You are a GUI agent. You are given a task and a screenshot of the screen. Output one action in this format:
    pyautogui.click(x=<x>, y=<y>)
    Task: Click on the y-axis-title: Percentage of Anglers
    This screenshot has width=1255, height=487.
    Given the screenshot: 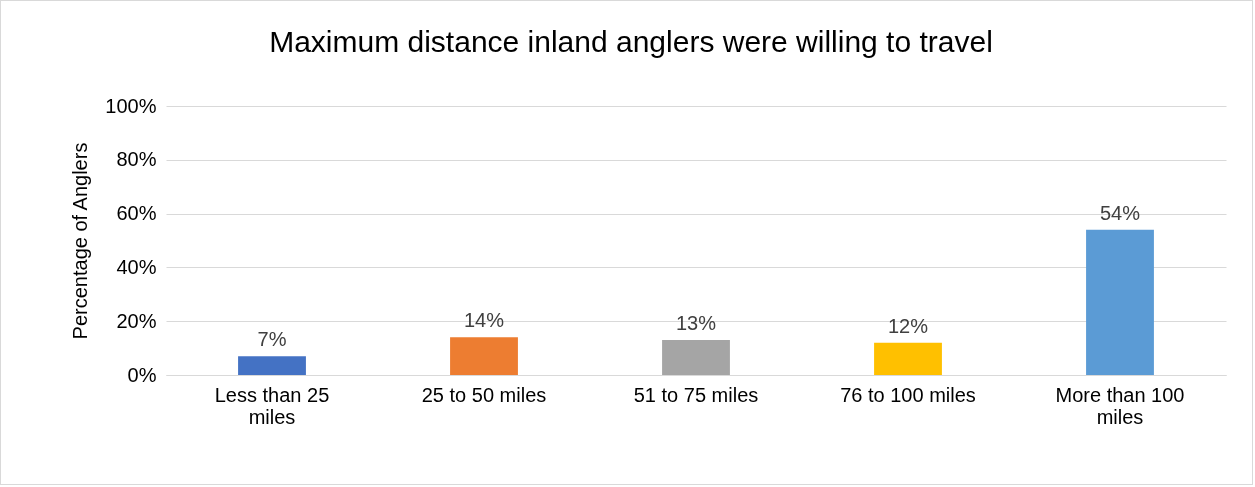 What is the action you would take?
    pyautogui.click(x=80, y=241)
    